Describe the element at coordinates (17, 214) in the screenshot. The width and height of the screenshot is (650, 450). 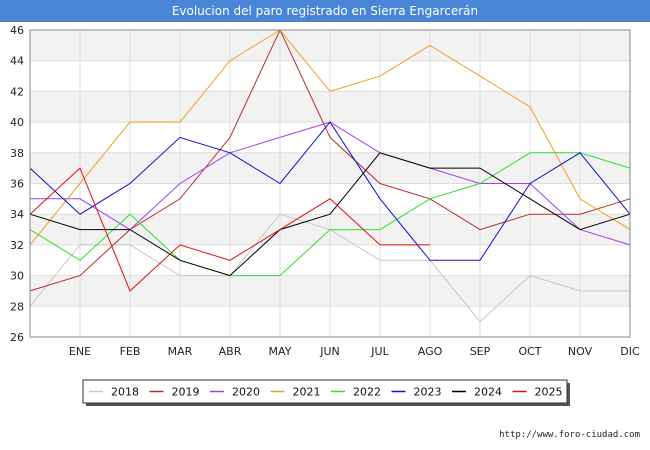
I see `y-tick-label: 34` at that location.